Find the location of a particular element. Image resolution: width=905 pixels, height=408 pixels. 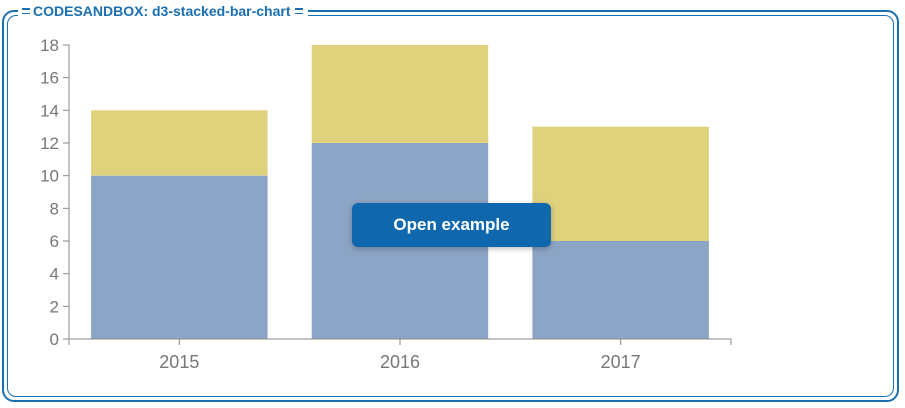

y-tick-label-4: 4 is located at coordinates (54, 274).